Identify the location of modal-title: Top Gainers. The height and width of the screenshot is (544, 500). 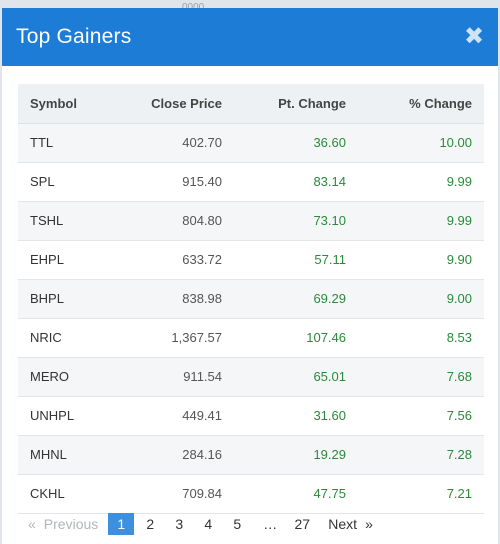
(74, 36).